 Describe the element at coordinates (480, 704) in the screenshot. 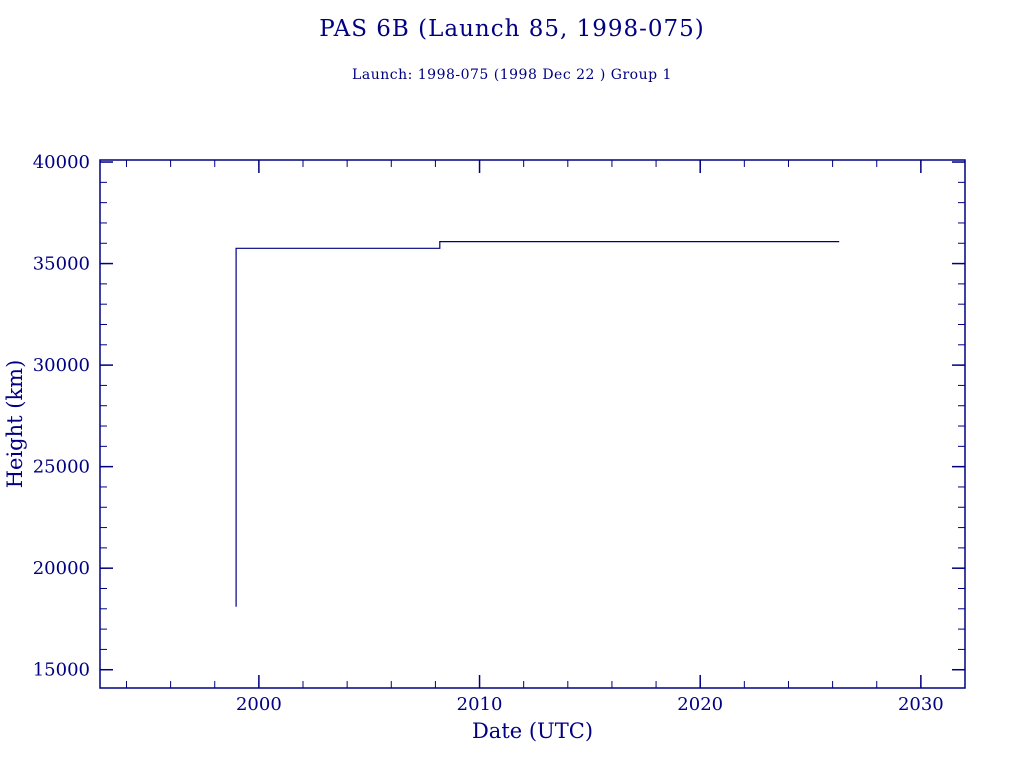

I see `svg-text: 2010` at that location.